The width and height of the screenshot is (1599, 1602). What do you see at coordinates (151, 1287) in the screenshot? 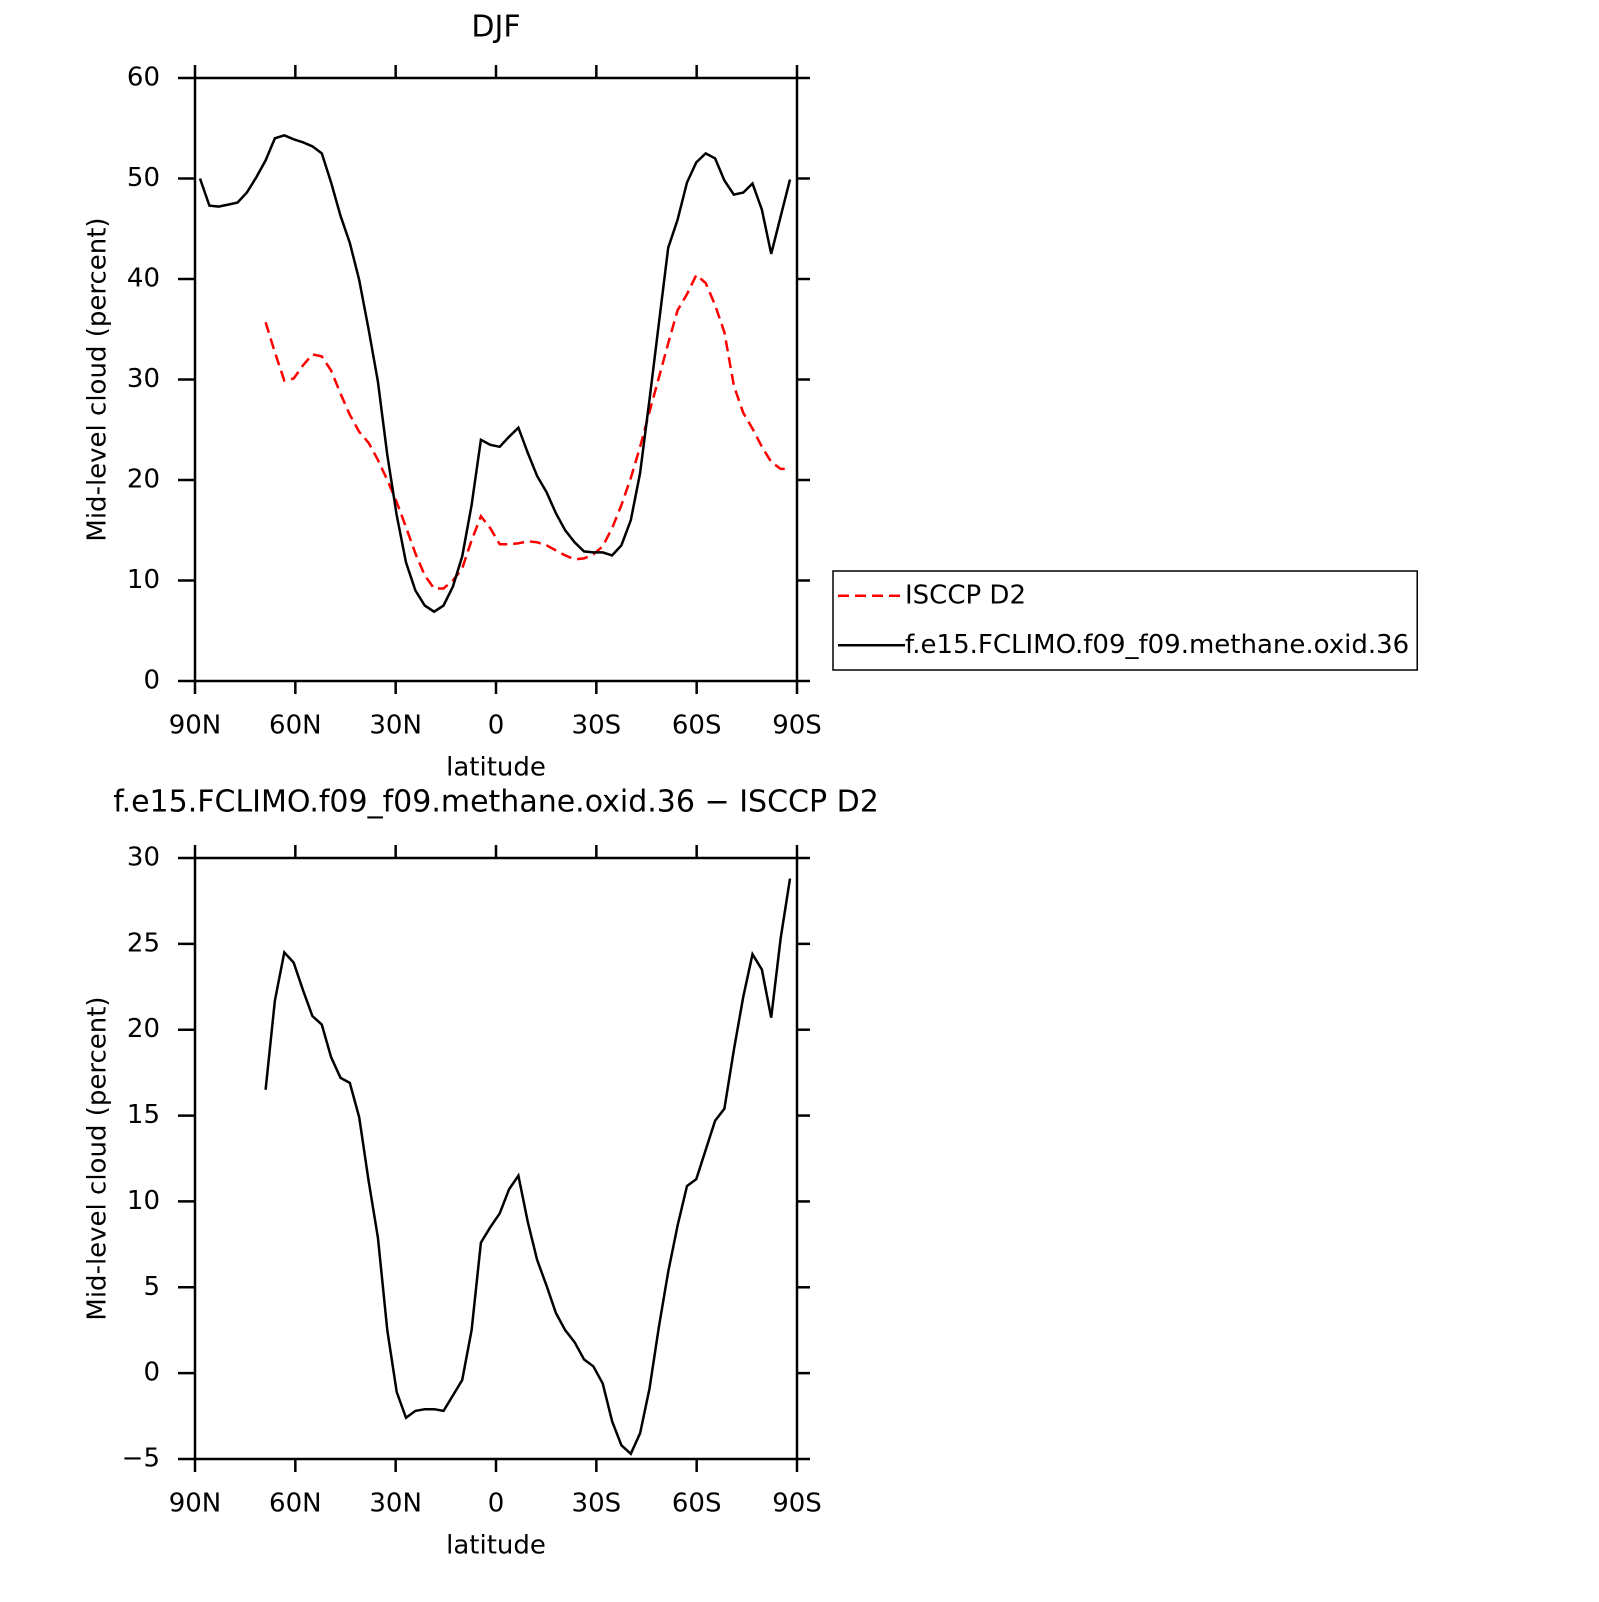
I see `y-tick-label: 5` at bounding box center [151, 1287].